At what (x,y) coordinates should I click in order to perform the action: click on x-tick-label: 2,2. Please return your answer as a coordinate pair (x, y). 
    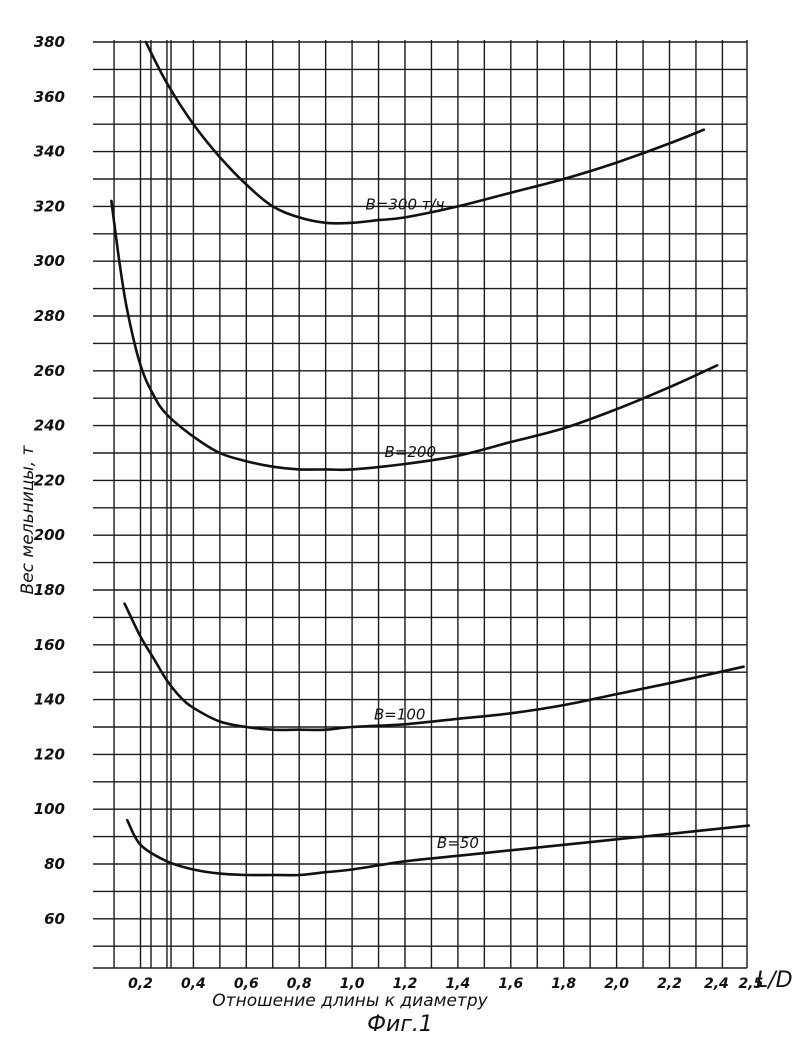
    Looking at the image, I should click on (669, 984).